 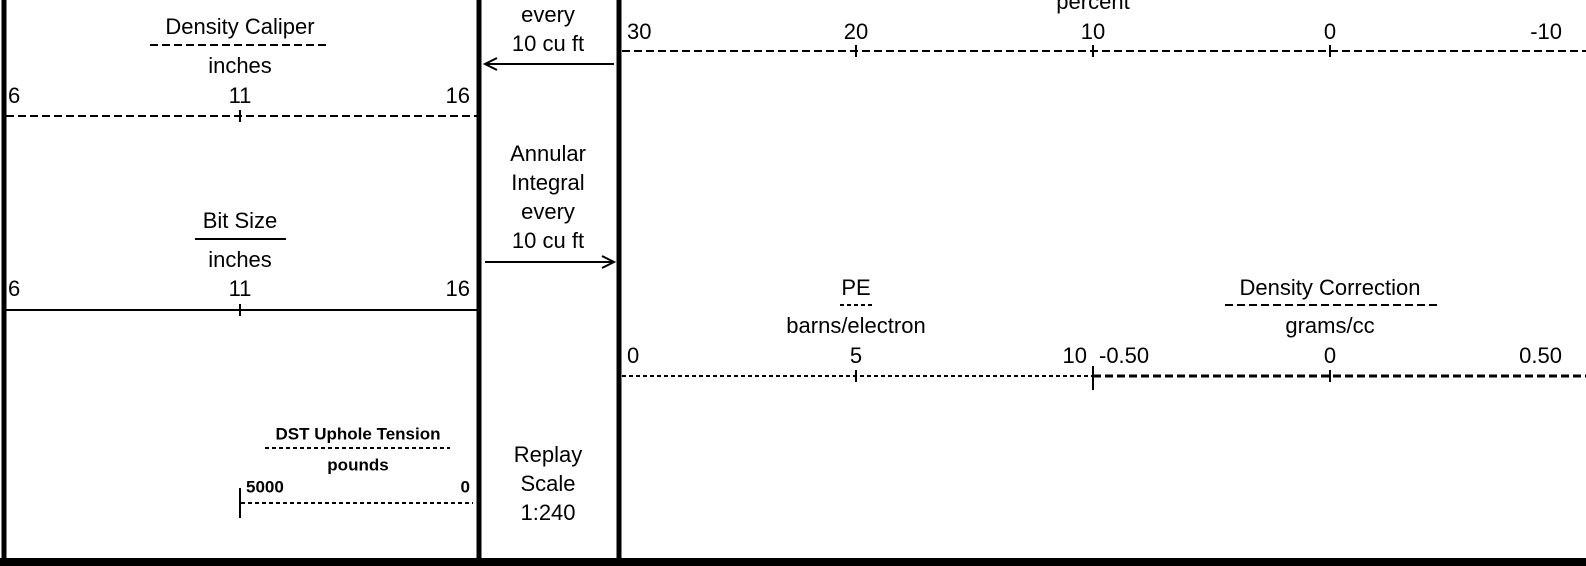 What do you see at coordinates (547, 182) in the screenshot?
I see `note: Integral` at bounding box center [547, 182].